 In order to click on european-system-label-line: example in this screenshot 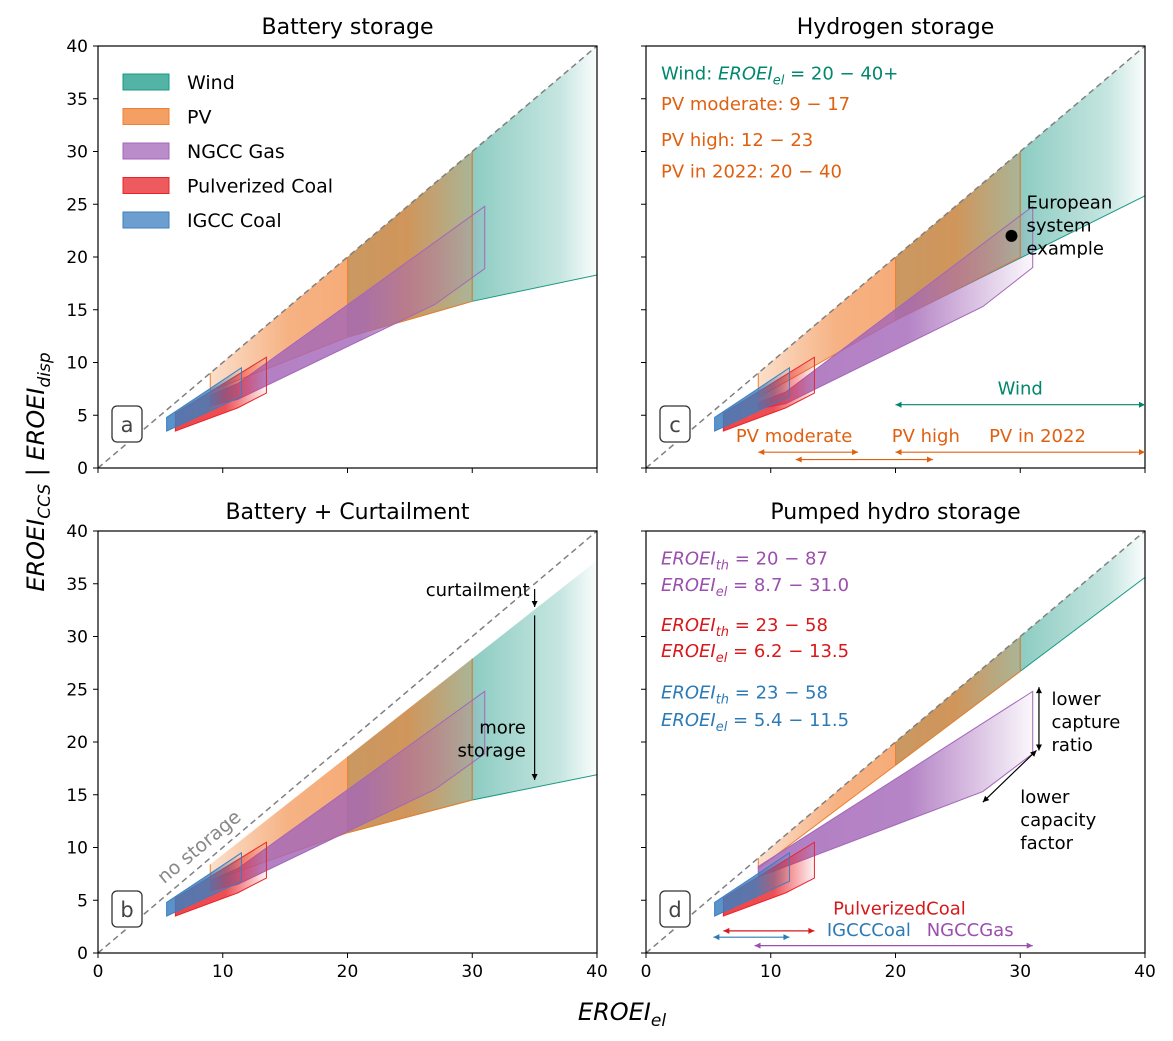, I will do `click(1064, 248)`.